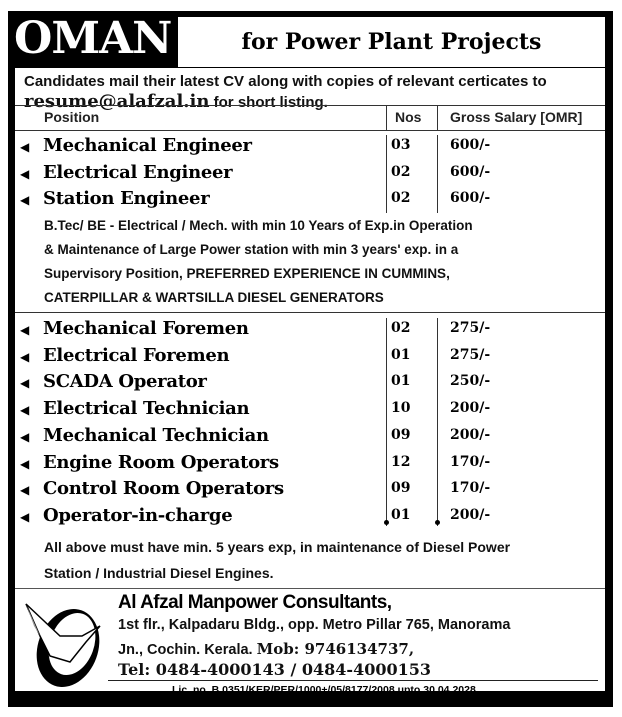 The height and width of the screenshot is (717, 622). I want to click on position-salary: 250/-, so click(470, 381).